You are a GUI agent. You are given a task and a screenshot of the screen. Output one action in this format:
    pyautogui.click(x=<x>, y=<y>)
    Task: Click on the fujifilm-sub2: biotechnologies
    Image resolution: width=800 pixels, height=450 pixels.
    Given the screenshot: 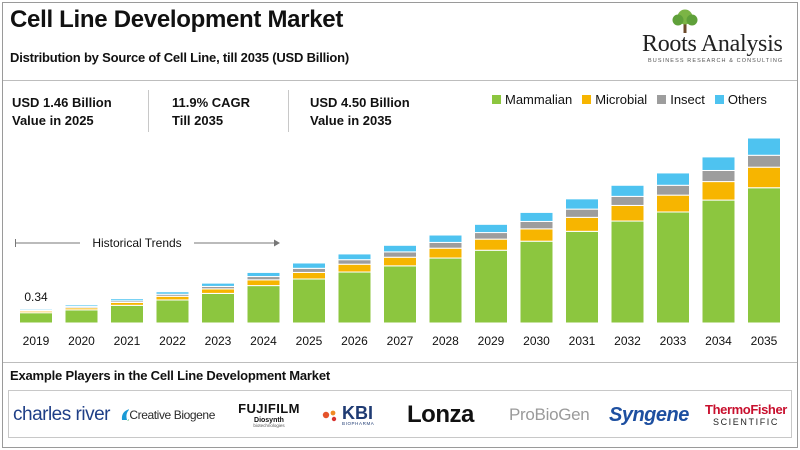 What is the action you would take?
    pyautogui.click(x=269, y=425)
    